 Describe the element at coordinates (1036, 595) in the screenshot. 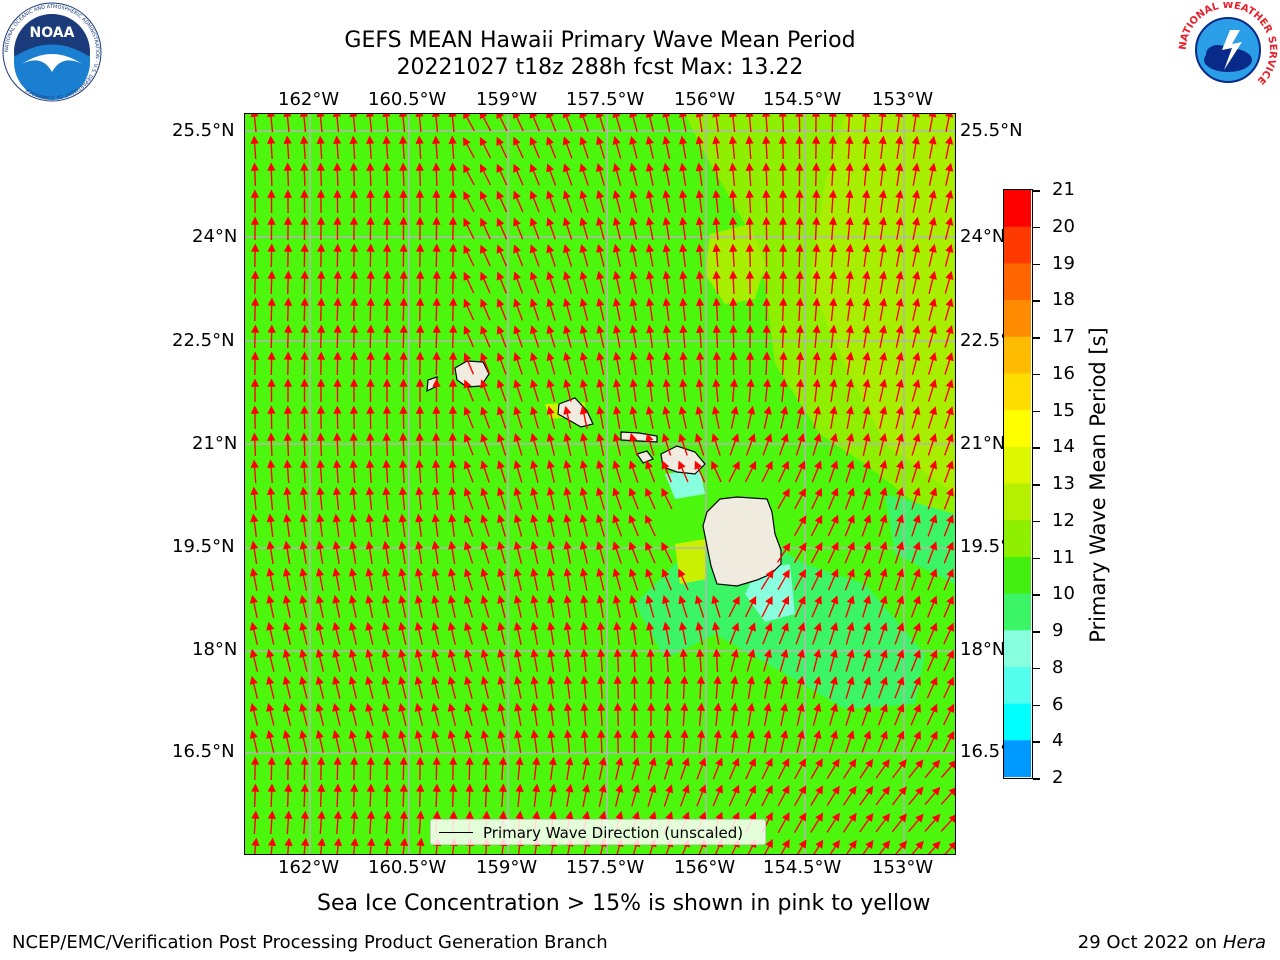

I see `colorbar-tick` at that location.